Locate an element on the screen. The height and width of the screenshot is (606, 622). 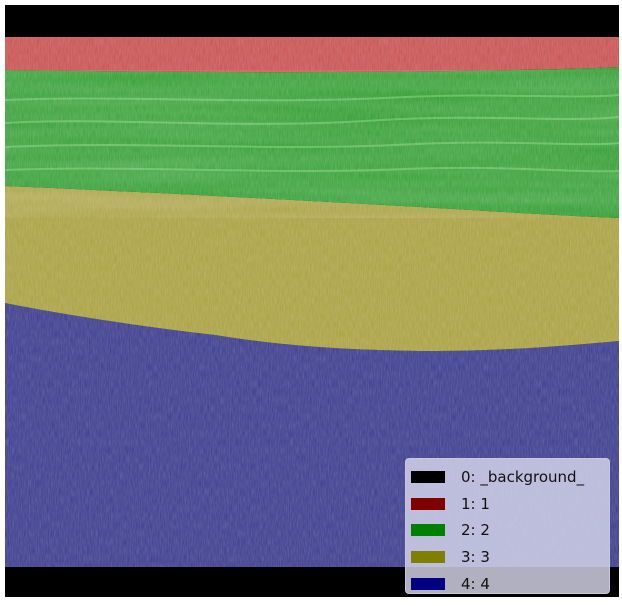
legend: 0: _background_ 1: 1 2: 2 3: 3 4: 4 is located at coordinates (507, 526).